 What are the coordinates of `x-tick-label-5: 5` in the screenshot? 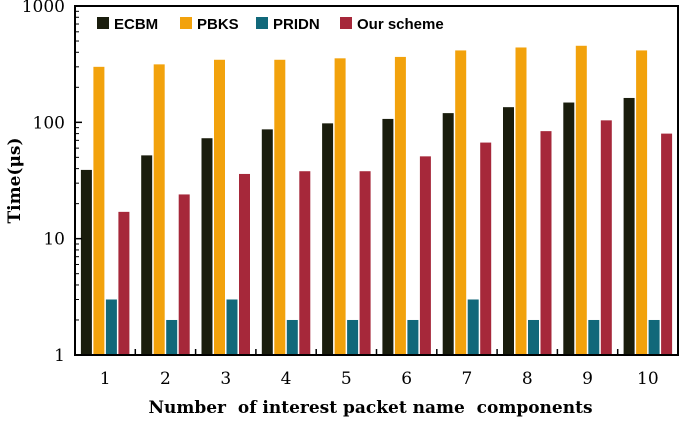 It's located at (346, 379).